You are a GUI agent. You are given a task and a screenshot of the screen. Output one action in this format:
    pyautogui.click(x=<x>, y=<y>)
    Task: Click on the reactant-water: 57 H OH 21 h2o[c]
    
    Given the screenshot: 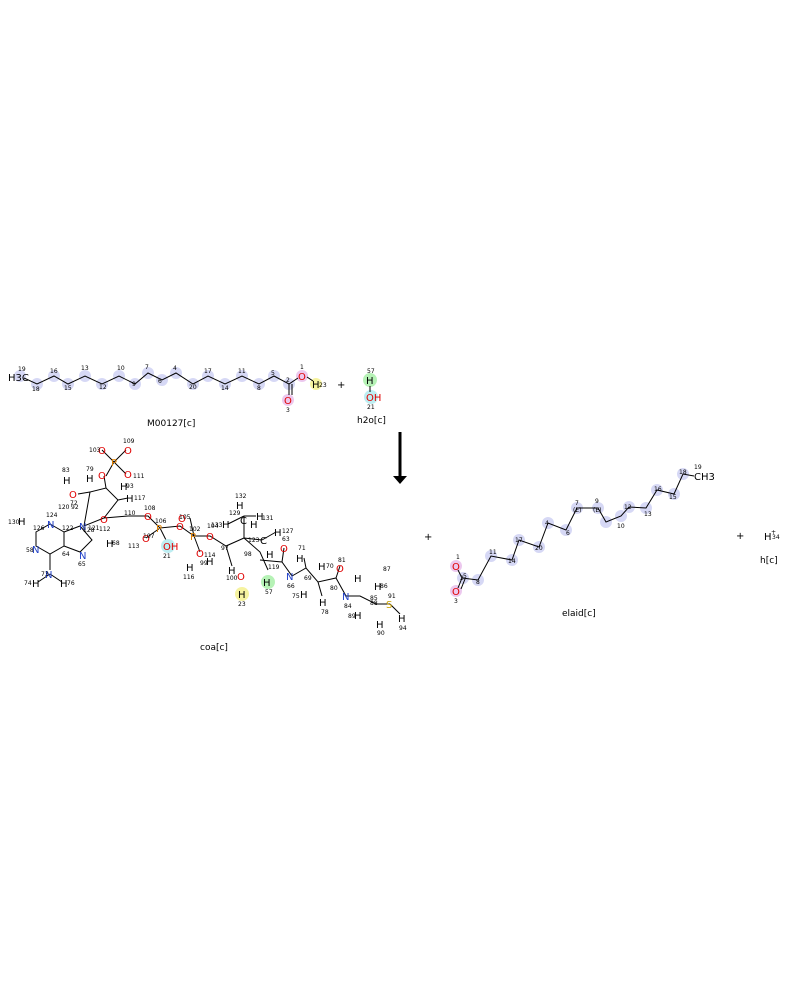 What is the action you would take?
    pyautogui.click(x=371, y=397)
    